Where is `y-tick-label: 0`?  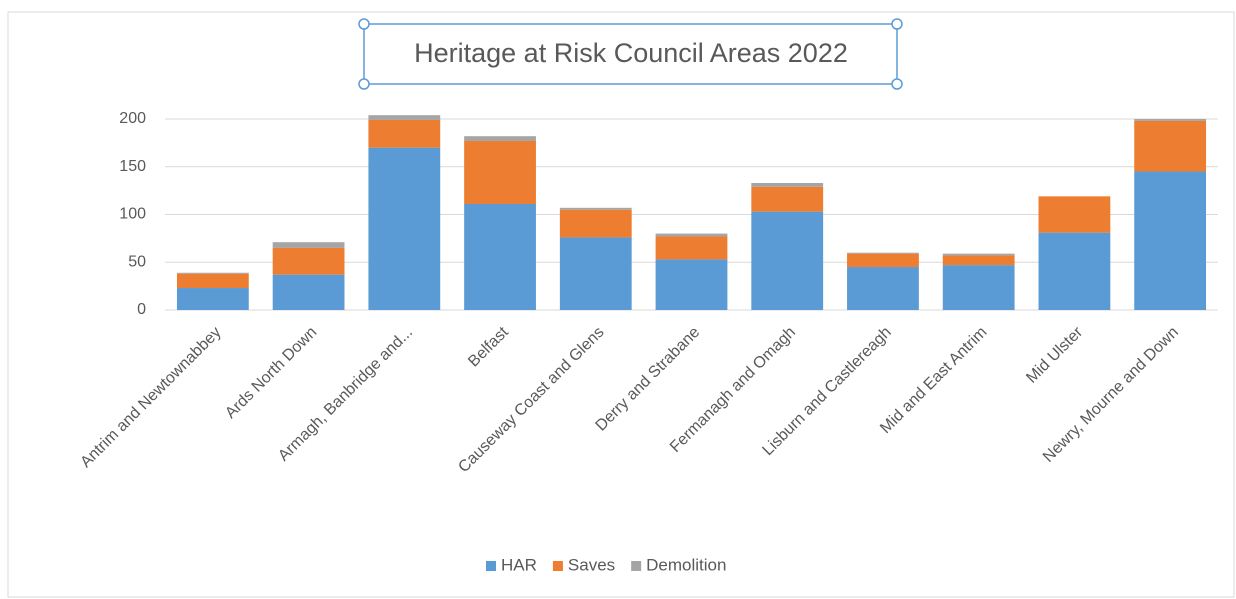 y-tick-label: 0 is located at coordinates (141, 309).